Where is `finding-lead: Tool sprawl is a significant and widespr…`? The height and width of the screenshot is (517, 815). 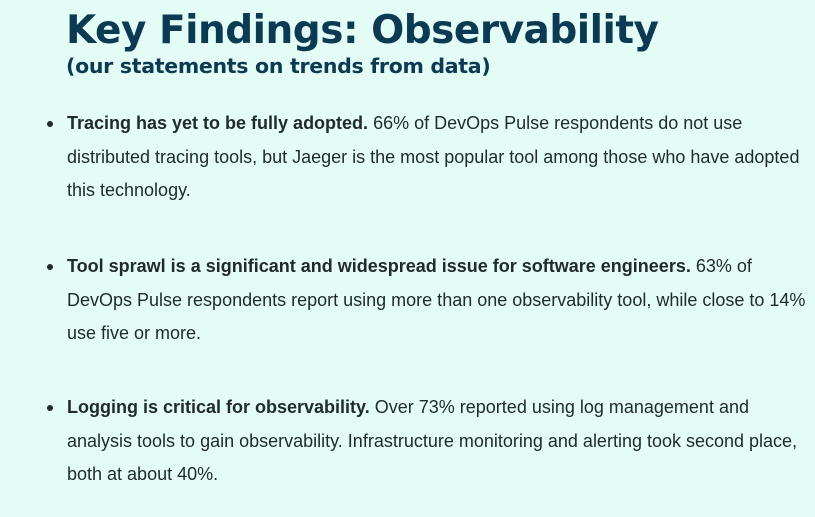 finding-lead: Tool sprawl is a significant and widespr… is located at coordinates (379, 266).